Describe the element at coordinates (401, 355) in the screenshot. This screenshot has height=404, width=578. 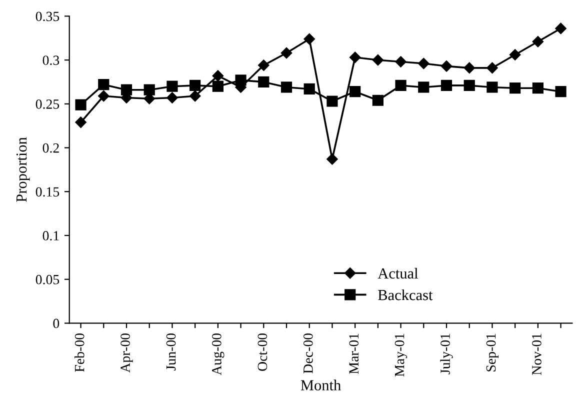
I see `x-tick-label: May-01` at that location.